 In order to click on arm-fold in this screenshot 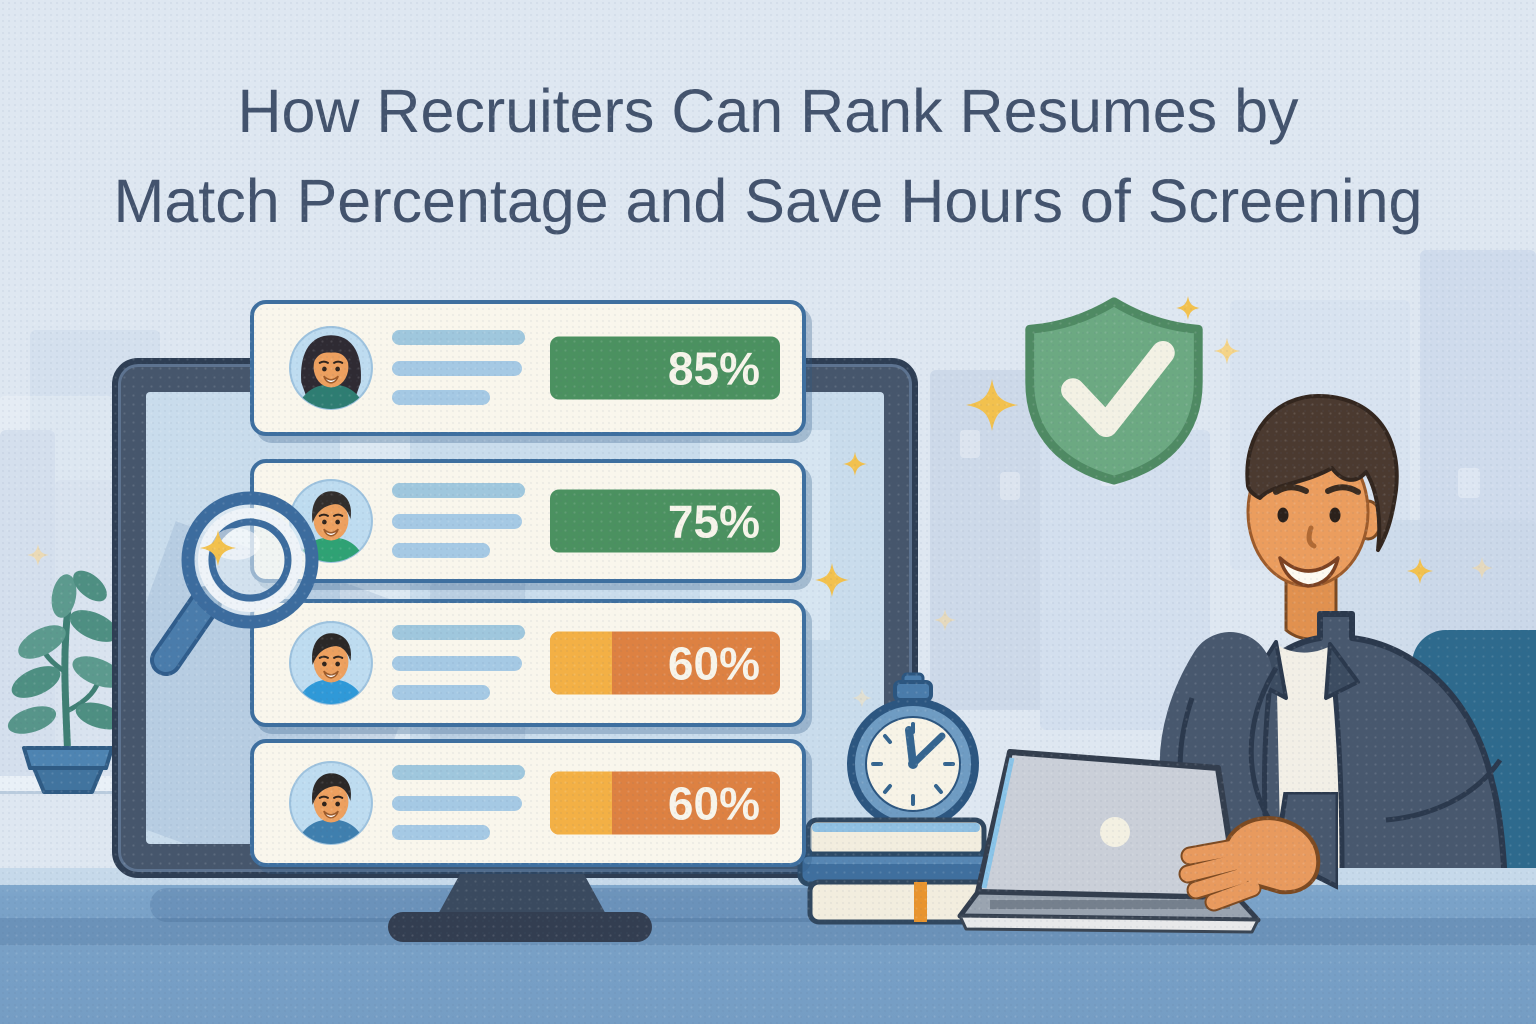, I will do `click(1444, 790)`.